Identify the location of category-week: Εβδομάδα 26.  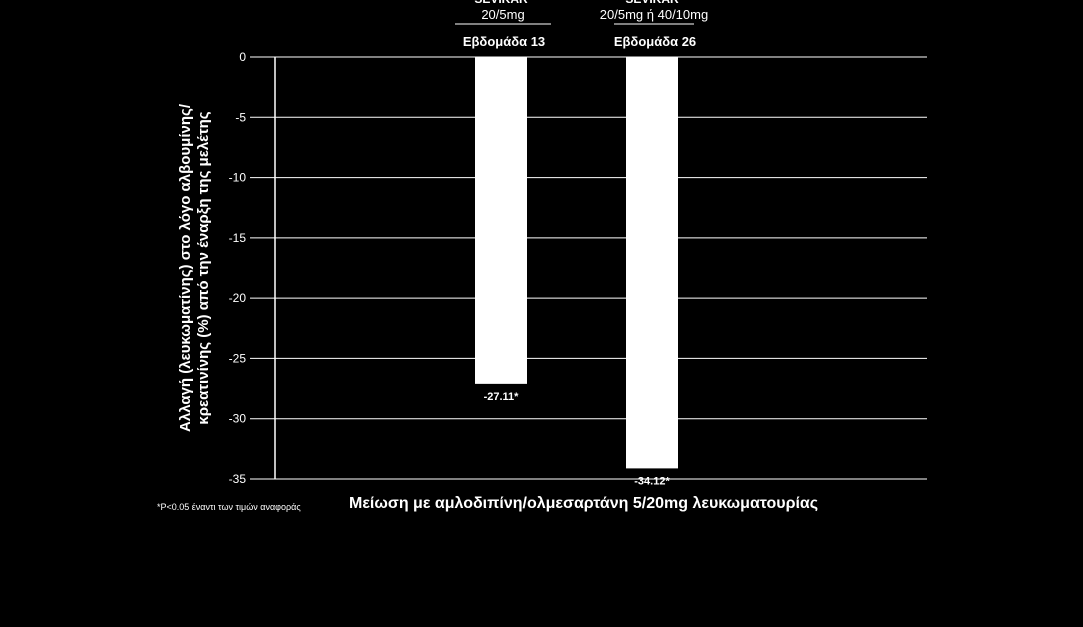
(655, 41).